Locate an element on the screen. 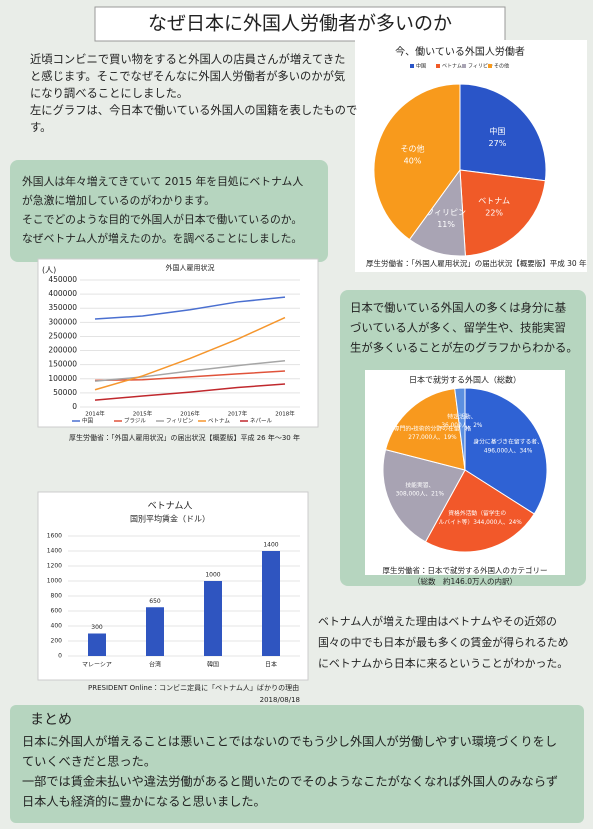  y-tick-label: 350000 is located at coordinates (62, 307).